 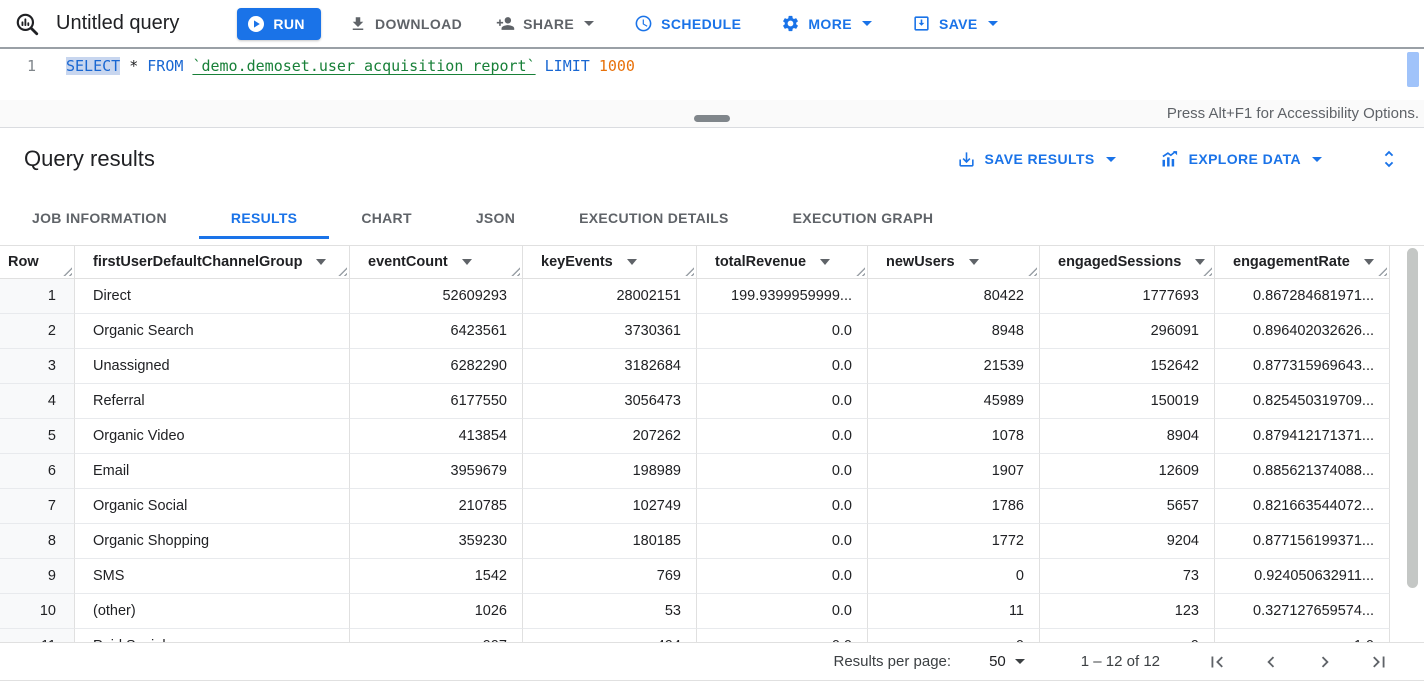 What do you see at coordinates (27, 24) in the screenshot?
I see `query-icon` at bounding box center [27, 24].